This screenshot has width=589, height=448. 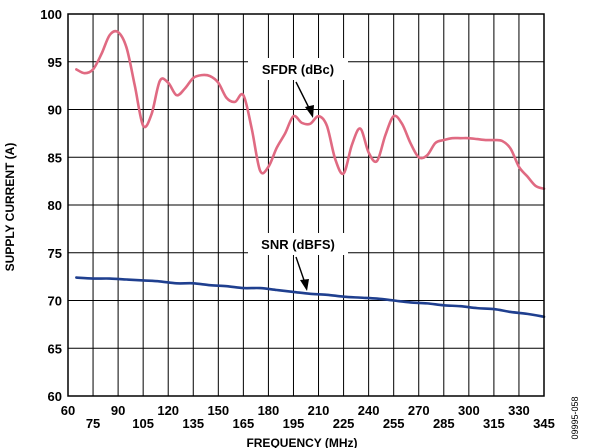 What do you see at coordinates (575, 417) in the screenshot?
I see `figure-id: 09995-058` at bounding box center [575, 417].